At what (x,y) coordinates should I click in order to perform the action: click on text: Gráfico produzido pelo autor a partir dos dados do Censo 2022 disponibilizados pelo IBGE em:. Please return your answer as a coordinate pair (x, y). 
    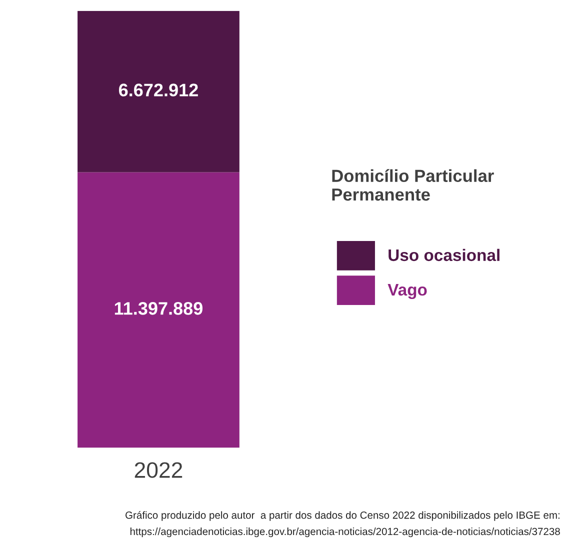
    Looking at the image, I should click on (343, 516).